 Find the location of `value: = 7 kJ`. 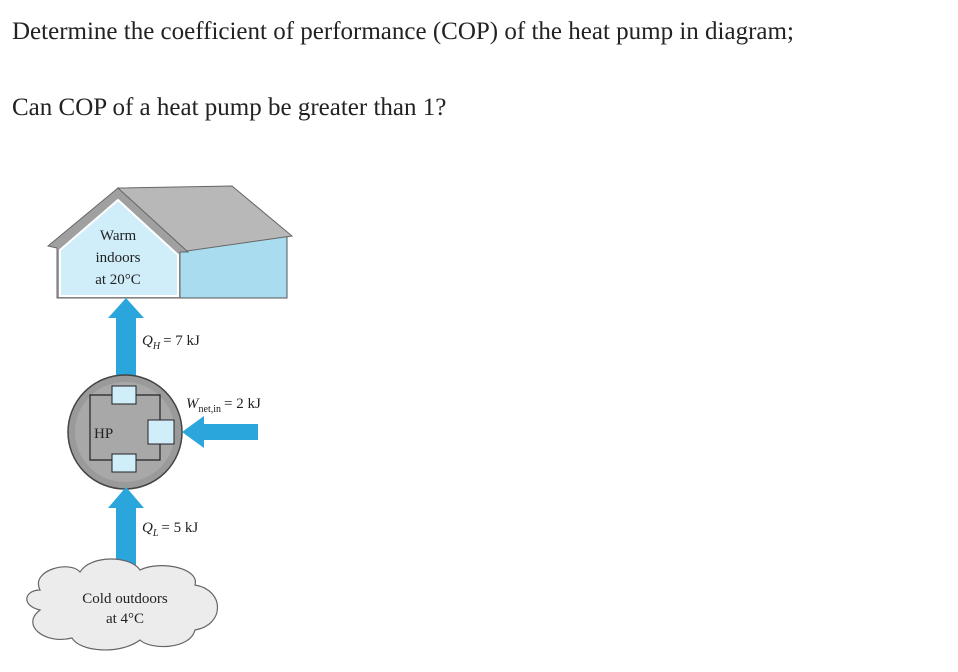

value: = 7 kJ is located at coordinates (181, 341).